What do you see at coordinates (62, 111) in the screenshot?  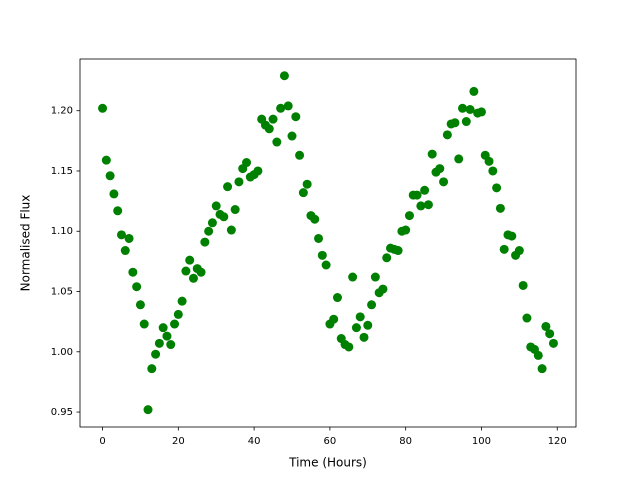 I see `y-tick-label: 1.20` at bounding box center [62, 111].